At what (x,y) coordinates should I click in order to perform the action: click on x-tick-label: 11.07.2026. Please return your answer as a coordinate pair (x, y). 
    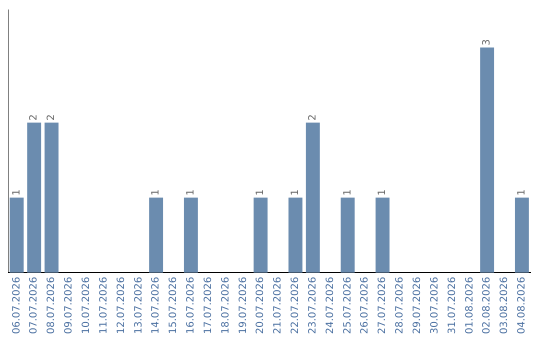
    Looking at the image, I should click on (104, 305).